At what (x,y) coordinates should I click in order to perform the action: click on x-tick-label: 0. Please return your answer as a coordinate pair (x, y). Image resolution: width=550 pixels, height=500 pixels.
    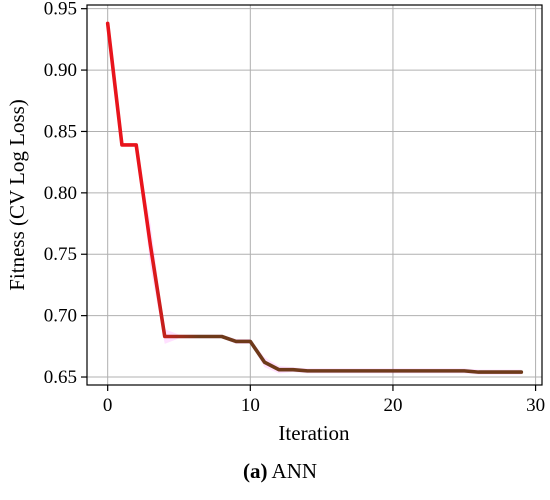
    Looking at the image, I should click on (108, 405).